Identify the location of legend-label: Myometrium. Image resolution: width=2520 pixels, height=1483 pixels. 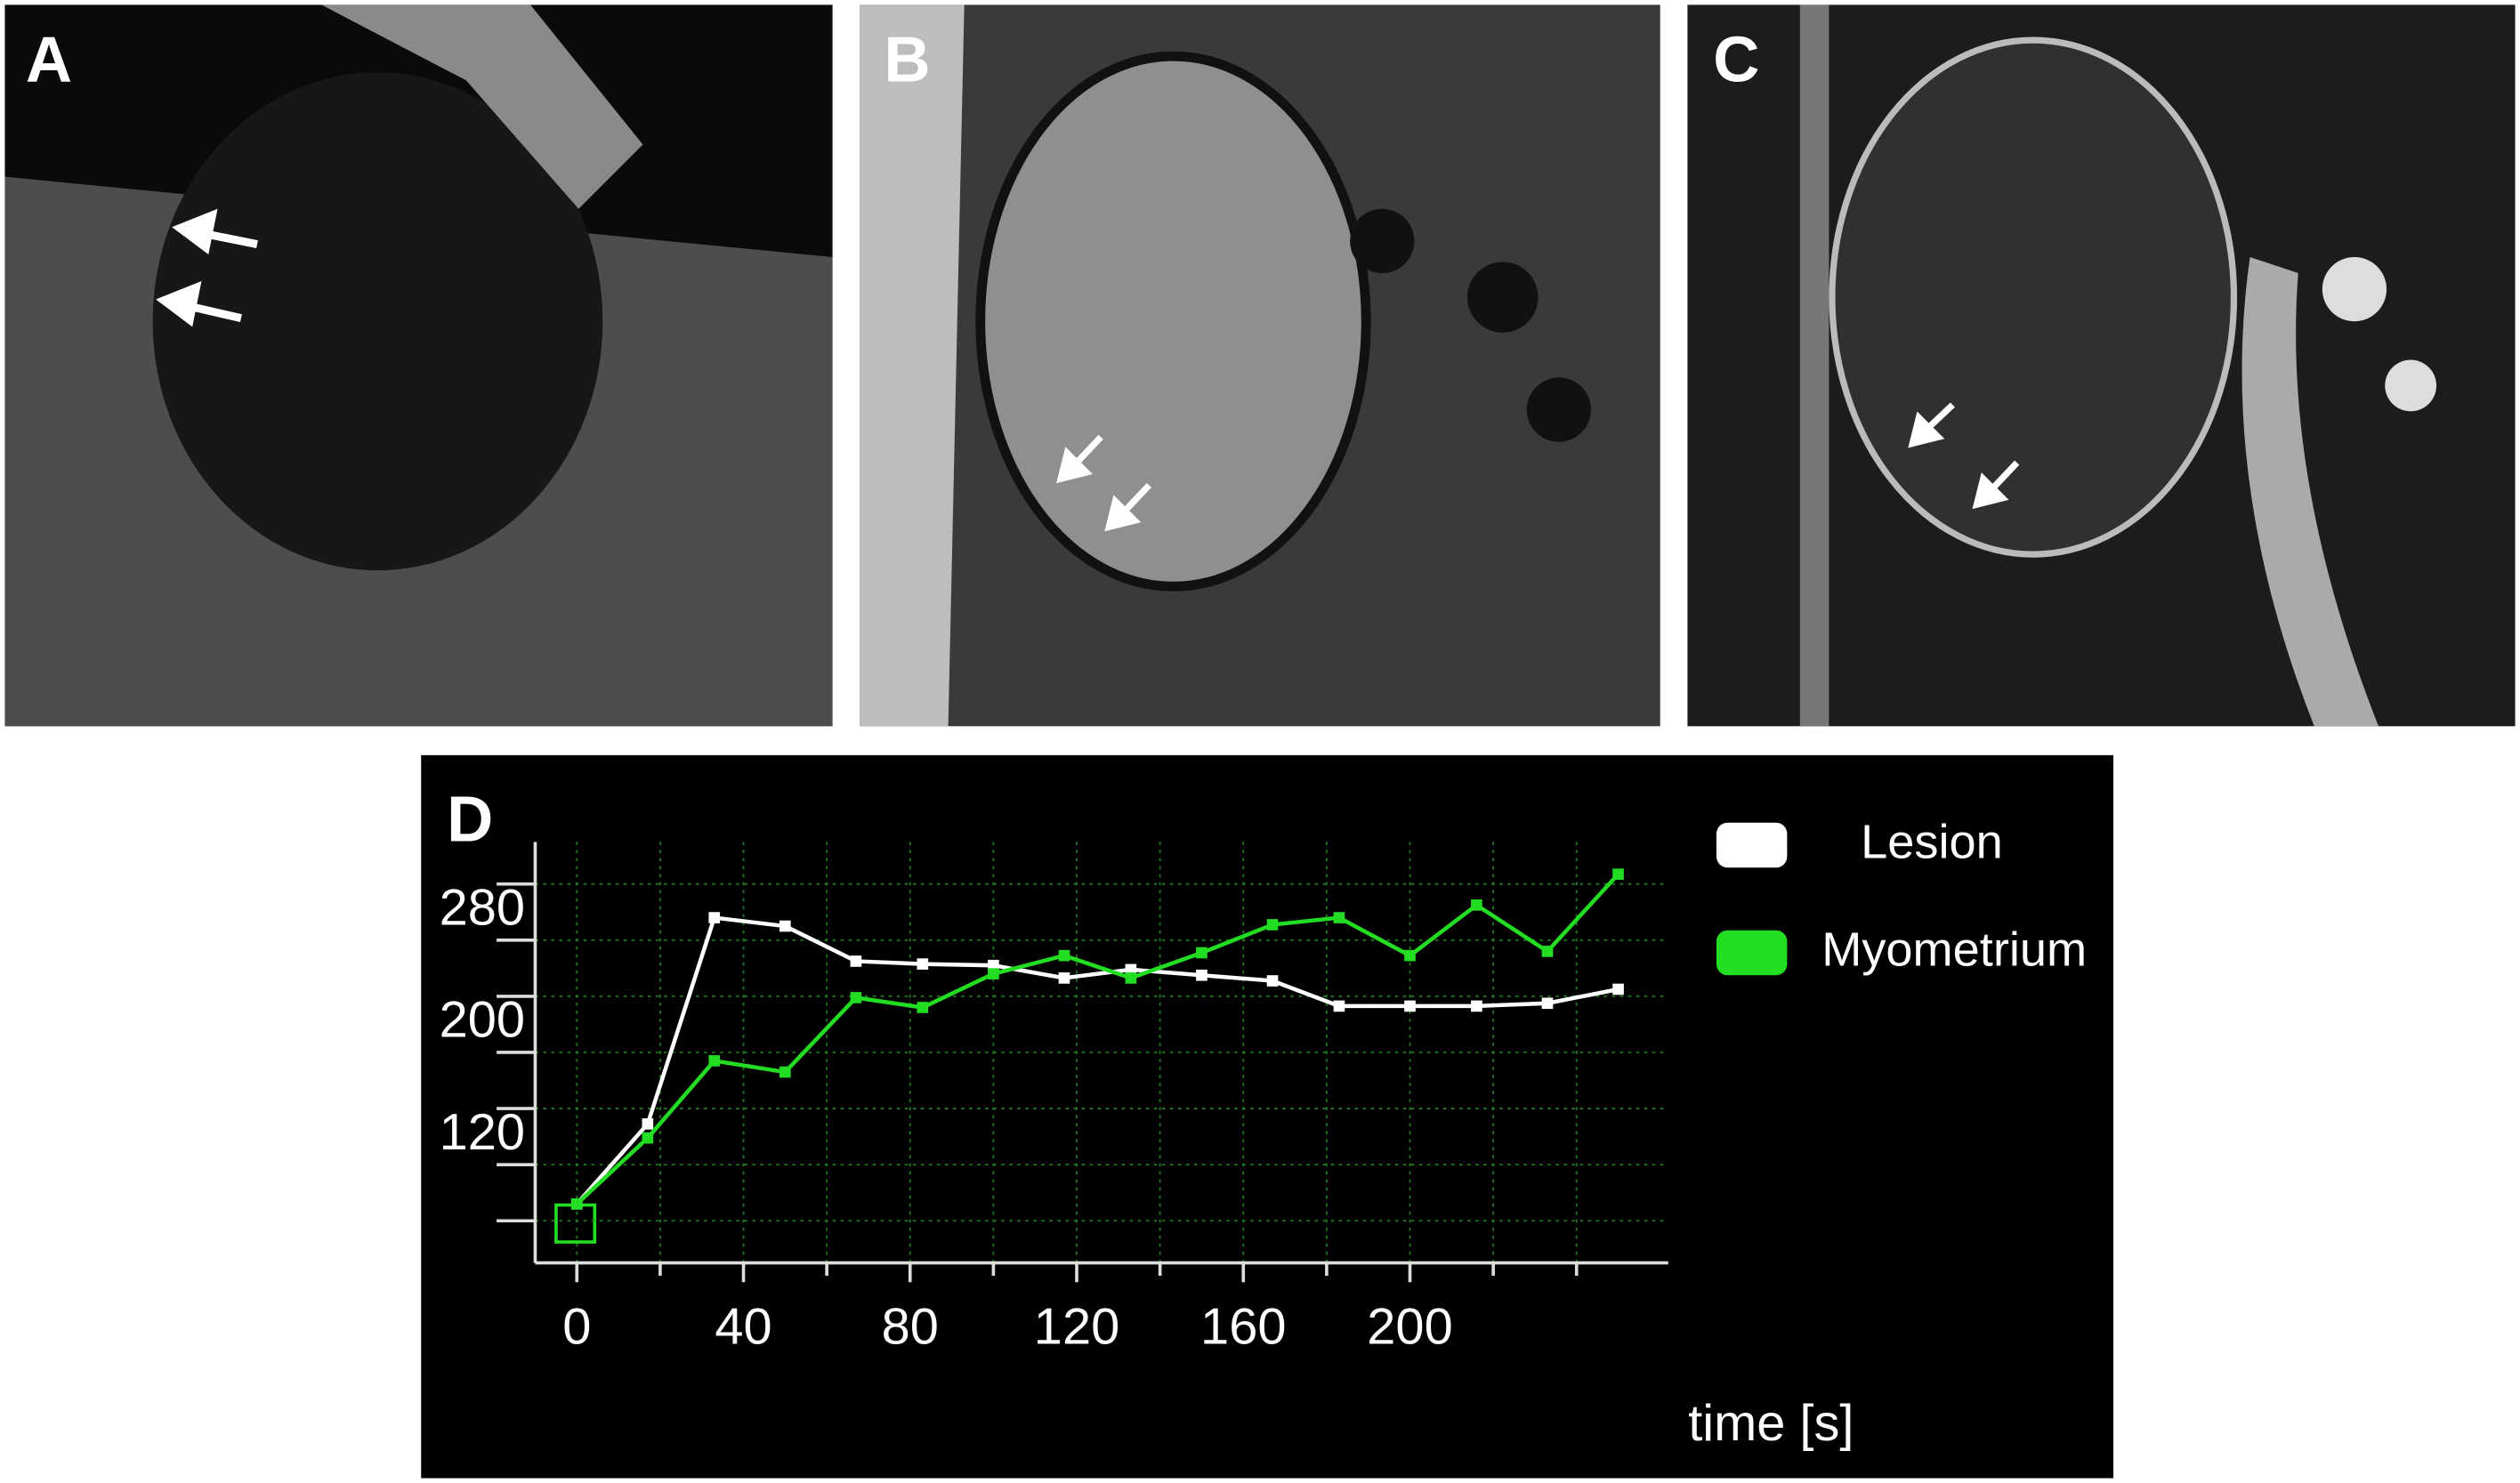
(1954, 949).